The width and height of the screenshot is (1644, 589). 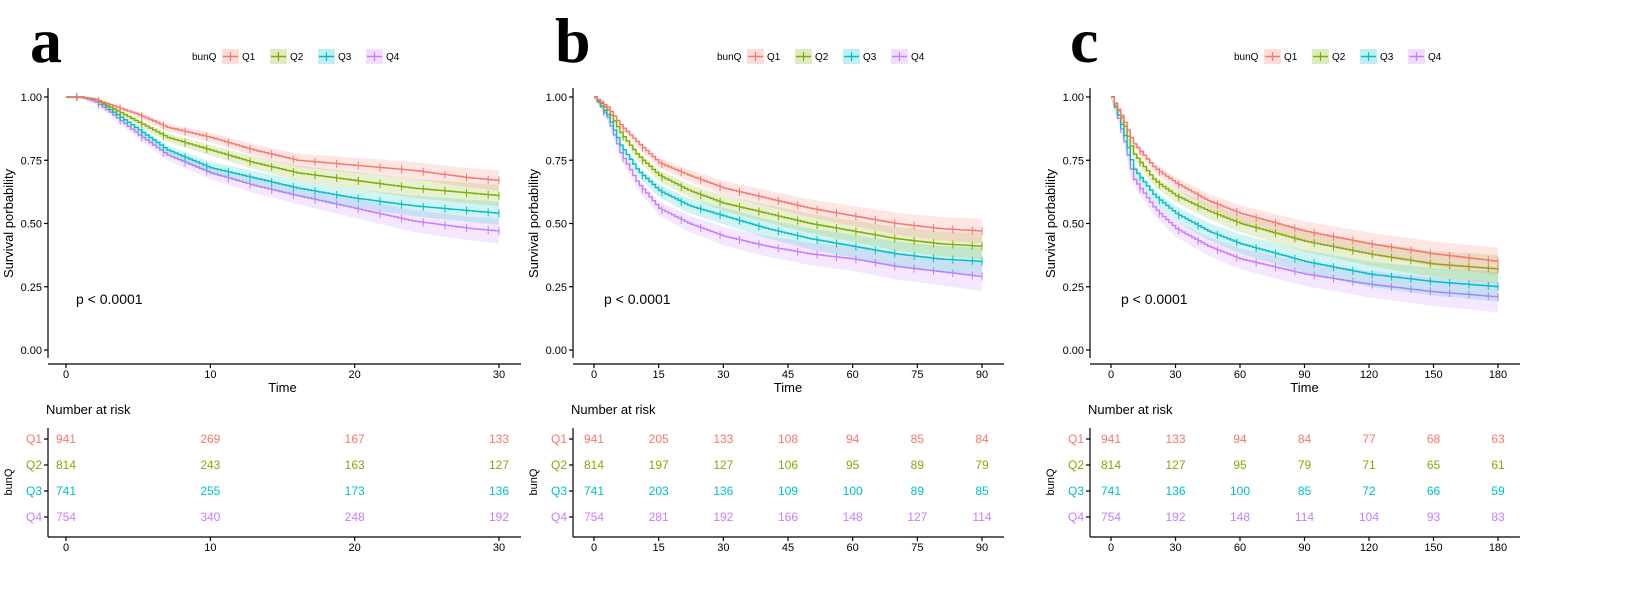 I want to click on panel-letter: a, so click(x=46, y=40).